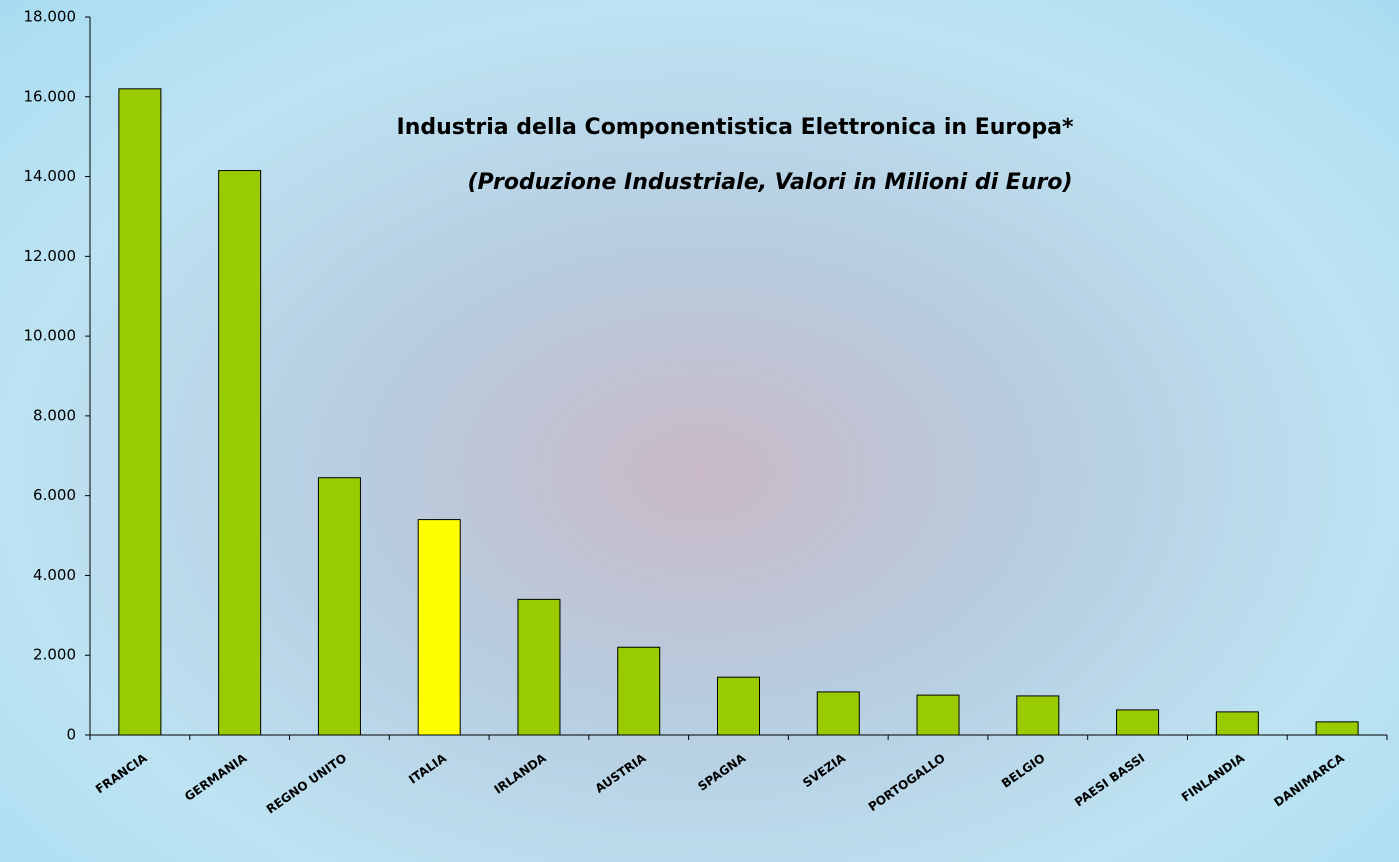  What do you see at coordinates (50, 17) in the screenshot?
I see `y-tick-label: 18.000` at bounding box center [50, 17].